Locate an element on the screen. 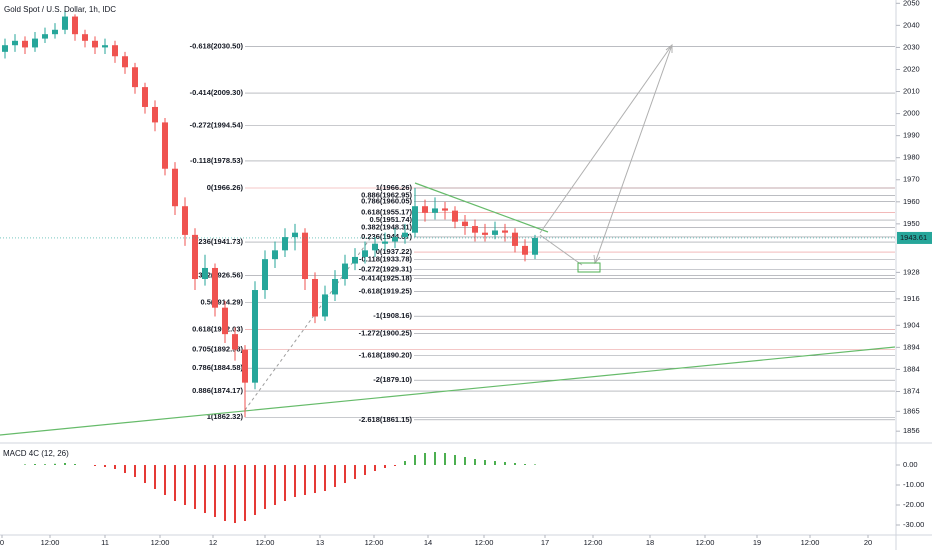  fib-label: -0.414(2009.30) is located at coordinates (217, 92).